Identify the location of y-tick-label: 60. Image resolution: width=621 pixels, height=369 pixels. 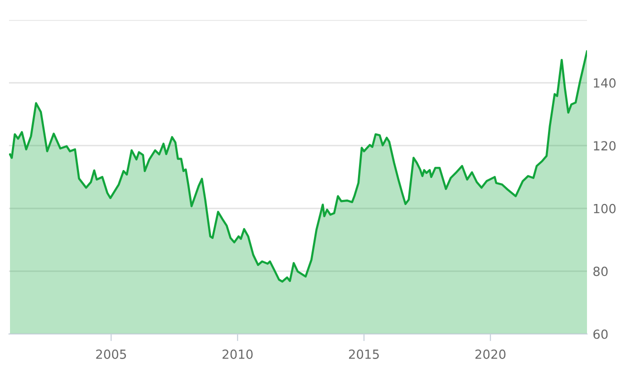
(600, 334).